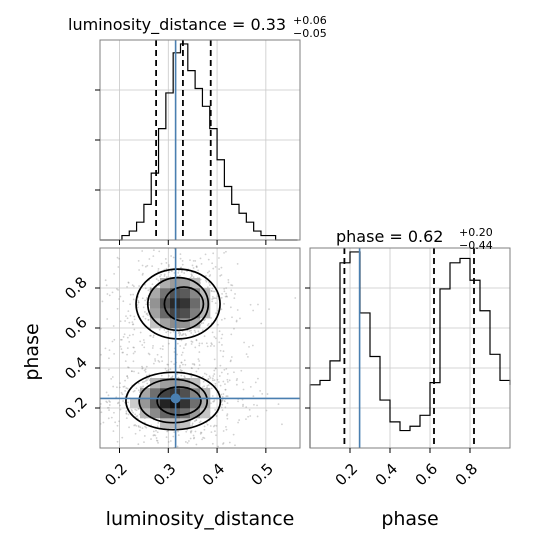 The width and height of the screenshot is (550, 550). I want to click on y-axis-label-phase: phase, so click(32, 351).